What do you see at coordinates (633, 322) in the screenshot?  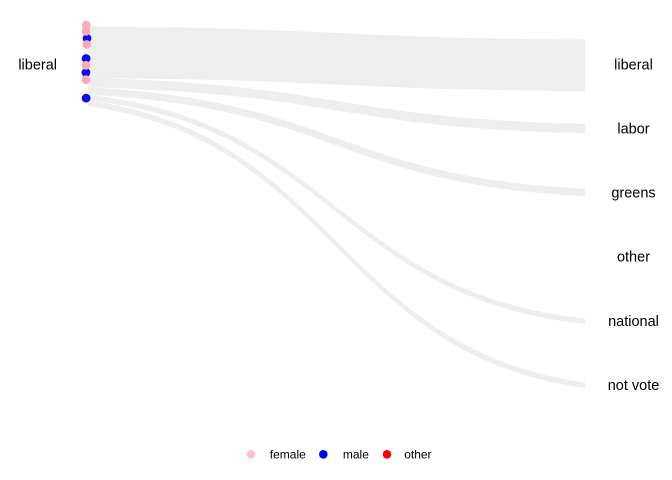 I see `svg-text: national` at bounding box center [633, 322].